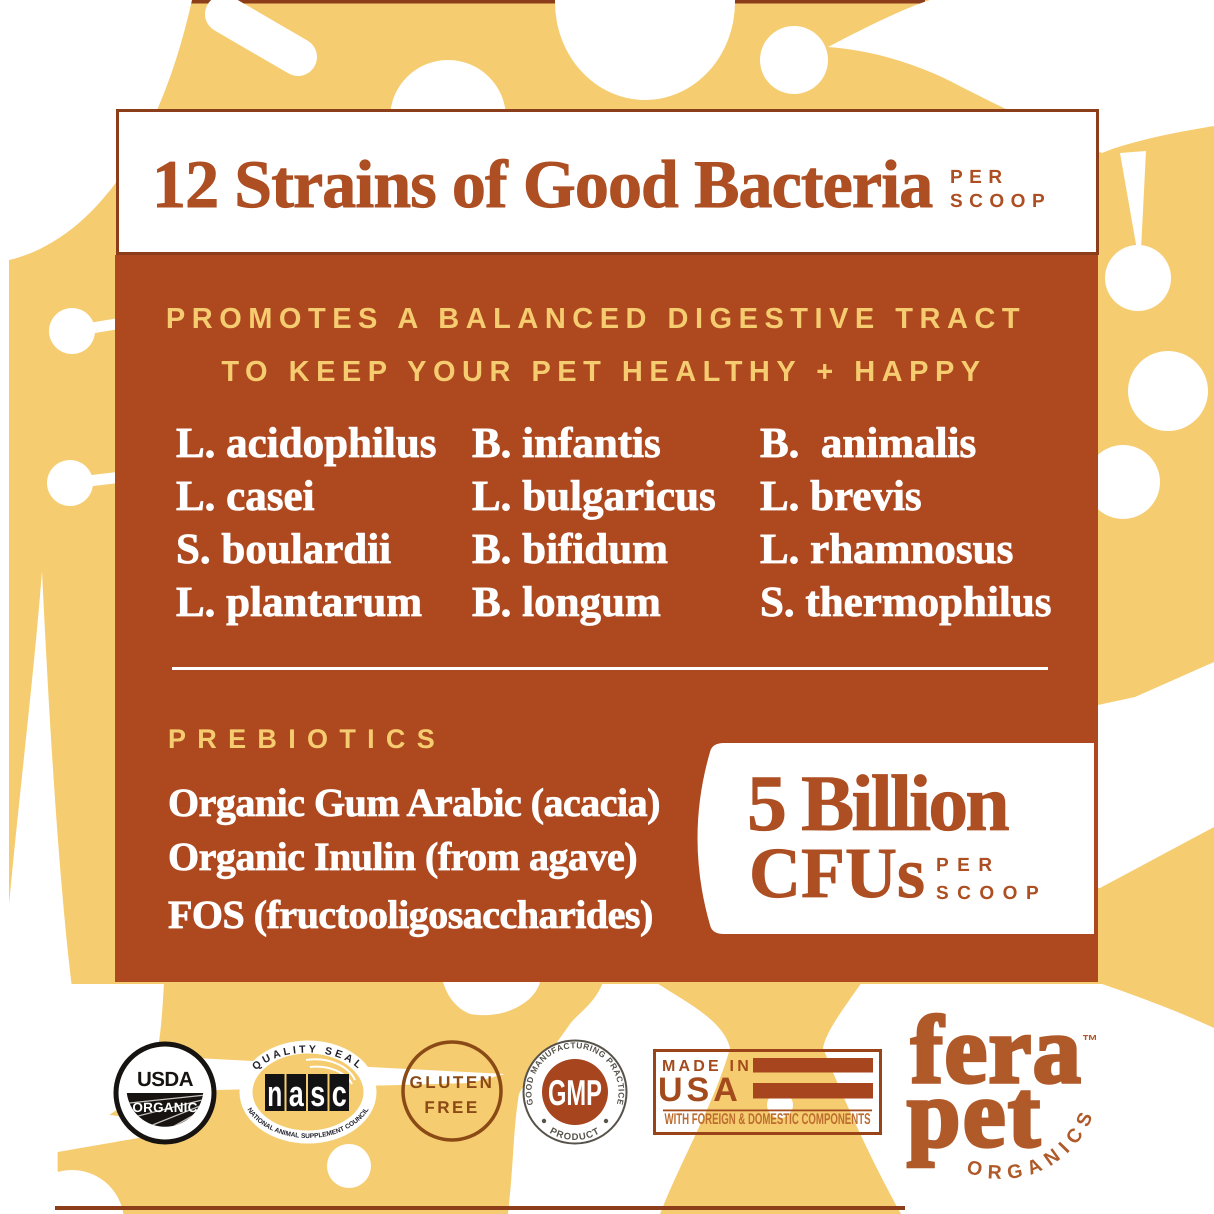 The height and width of the screenshot is (1214, 1214). I want to click on svg-text: PRODUCT, so click(575, 1134).